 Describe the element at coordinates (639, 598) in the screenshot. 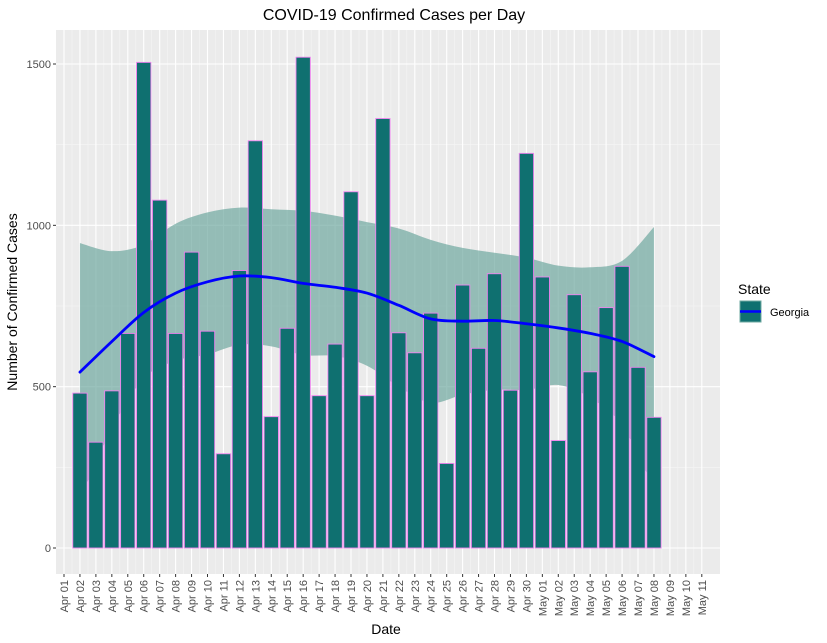

I see `x-tick-label: May 07` at that location.